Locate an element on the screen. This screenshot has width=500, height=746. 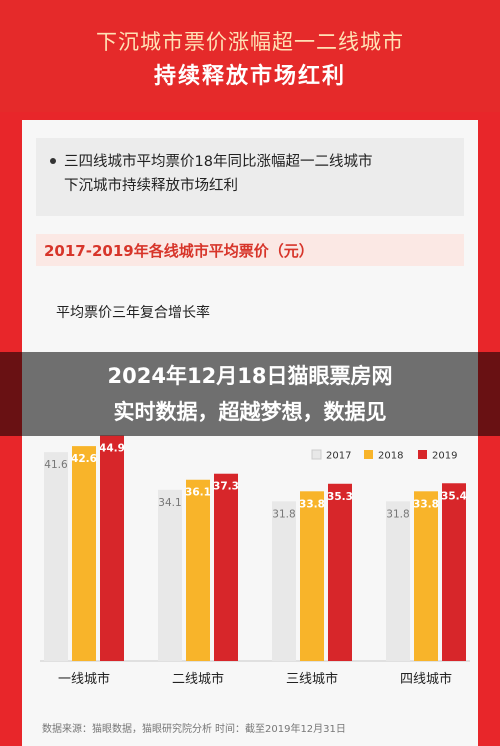
data-label-2017-0: 41.6 is located at coordinates (56, 465).